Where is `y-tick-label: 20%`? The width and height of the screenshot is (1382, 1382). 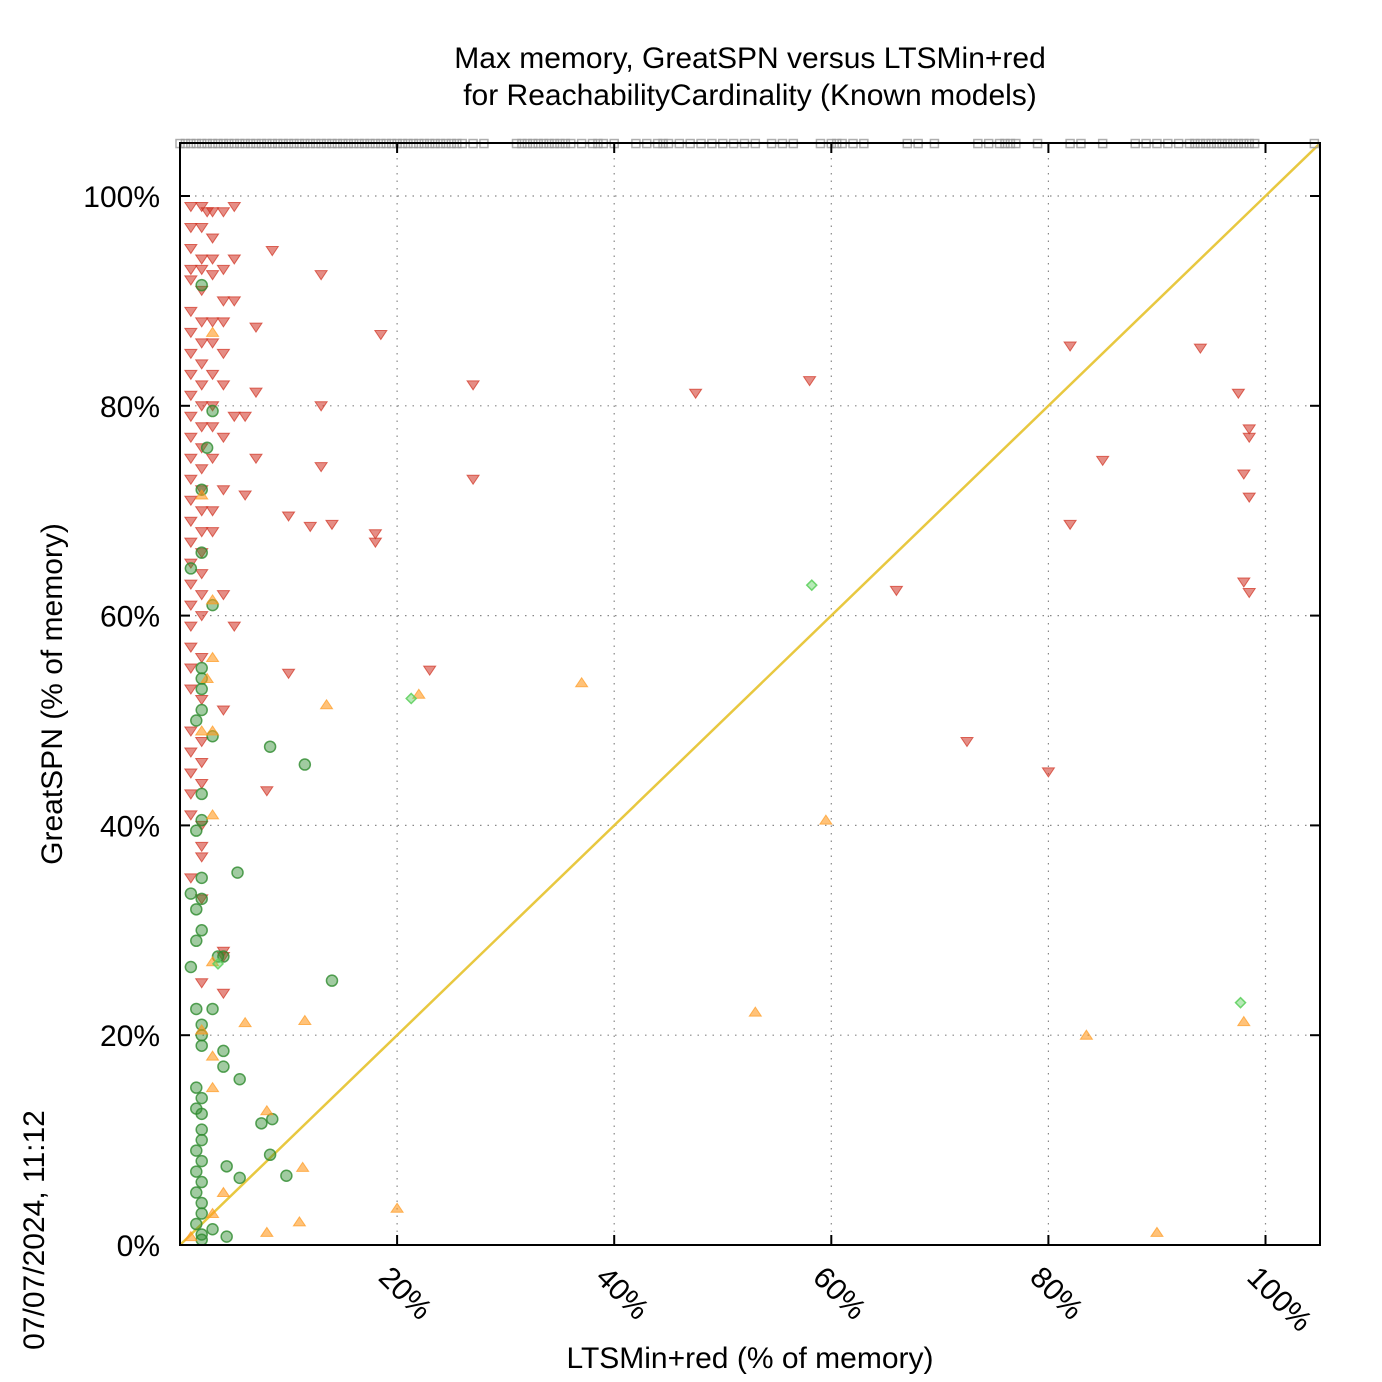
y-tick-label: 20% is located at coordinates (130, 1036).